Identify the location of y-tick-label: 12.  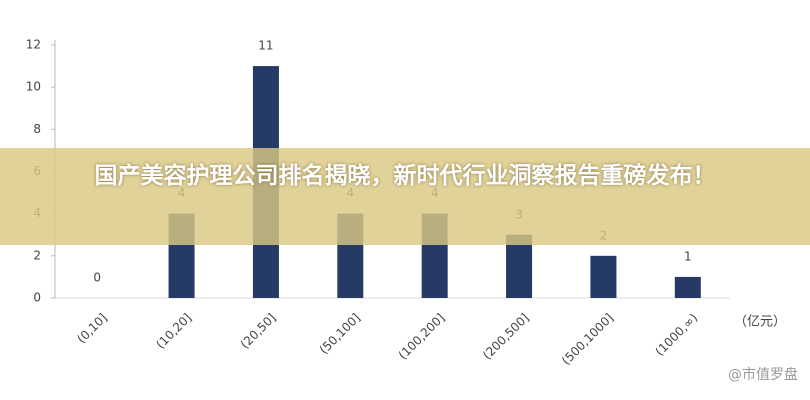
(33, 45).